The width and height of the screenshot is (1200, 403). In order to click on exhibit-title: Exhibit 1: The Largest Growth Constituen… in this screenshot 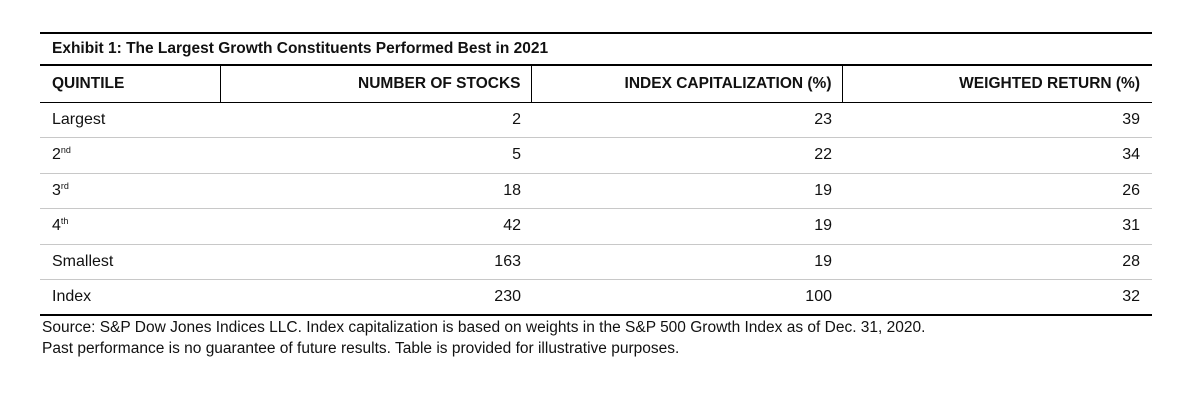, I will do `click(596, 49)`.